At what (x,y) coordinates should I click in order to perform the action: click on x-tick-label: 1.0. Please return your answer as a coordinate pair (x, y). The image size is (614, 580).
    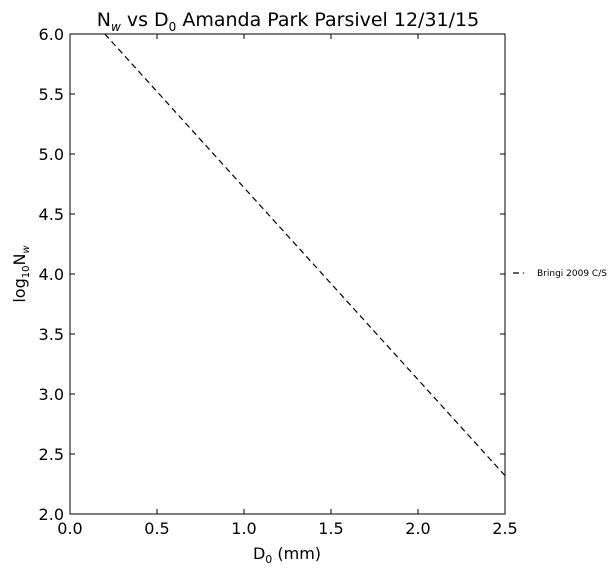
    Looking at the image, I should click on (243, 528).